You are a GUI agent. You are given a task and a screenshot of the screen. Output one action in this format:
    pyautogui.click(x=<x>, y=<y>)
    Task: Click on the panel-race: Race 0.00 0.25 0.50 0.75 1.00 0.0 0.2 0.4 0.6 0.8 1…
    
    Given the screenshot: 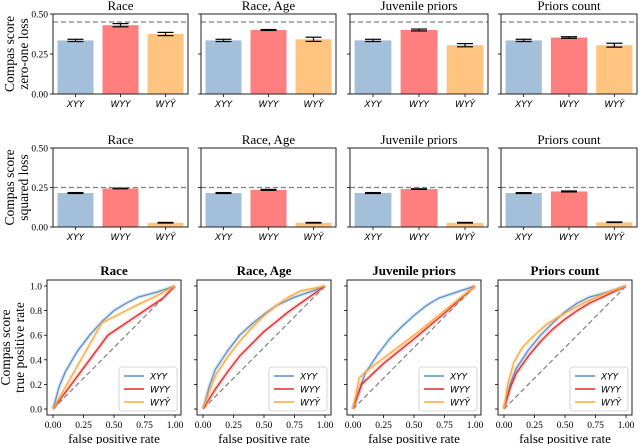 What is the action you would take?
    pyautogui.click(x=106, y=353)
    